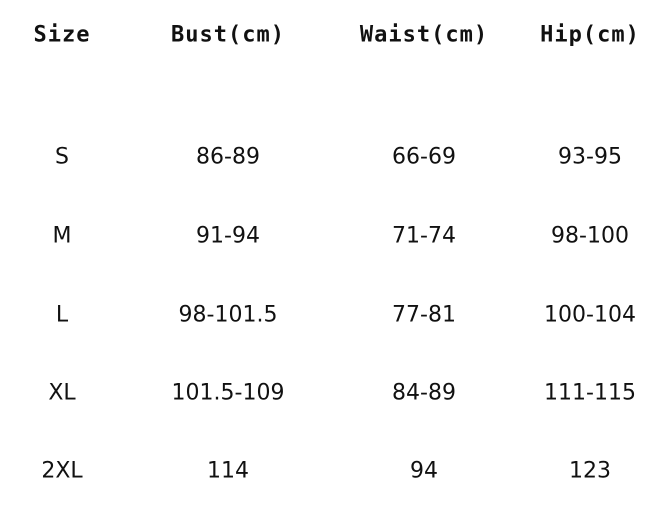 This screenshot has height=508, width=671. What do you see at coordinates (424, 471) in the screenshot?
I see `measurement: 94` at bounding box center [424, 471].